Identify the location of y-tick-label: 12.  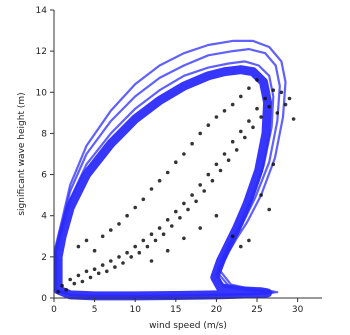
(41, 52).